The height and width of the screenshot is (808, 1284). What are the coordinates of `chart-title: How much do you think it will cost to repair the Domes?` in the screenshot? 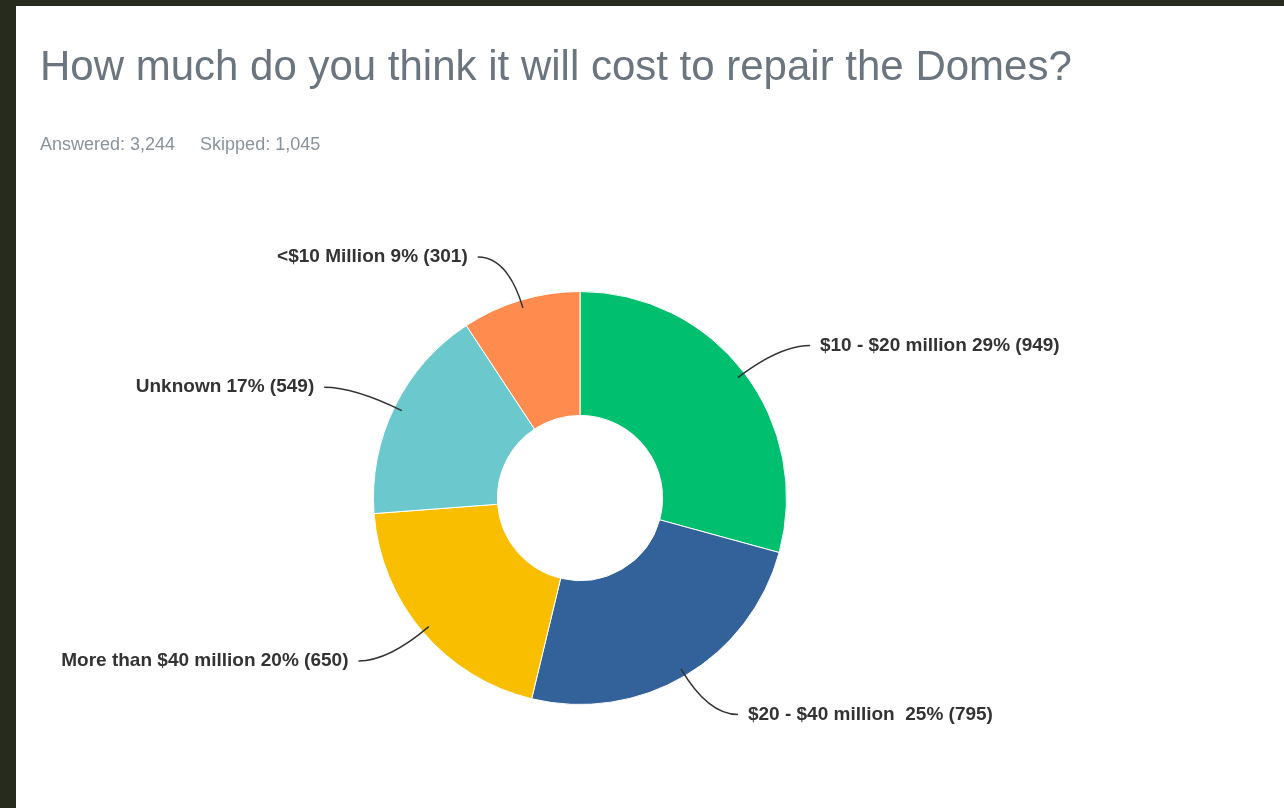 It's located at (556, 66).